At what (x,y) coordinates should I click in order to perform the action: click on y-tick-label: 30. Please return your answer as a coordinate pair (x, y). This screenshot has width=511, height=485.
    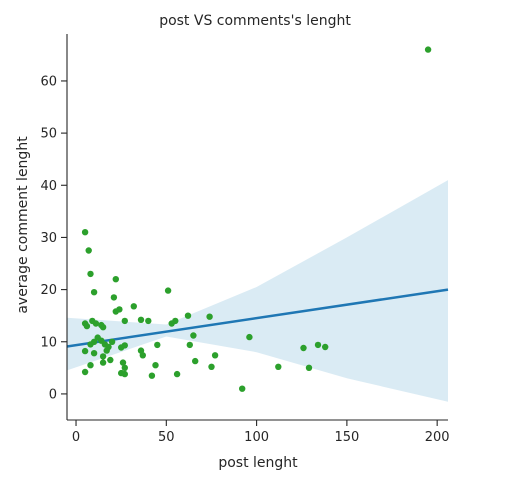
    Looking at the image, I should click on (48, 238).